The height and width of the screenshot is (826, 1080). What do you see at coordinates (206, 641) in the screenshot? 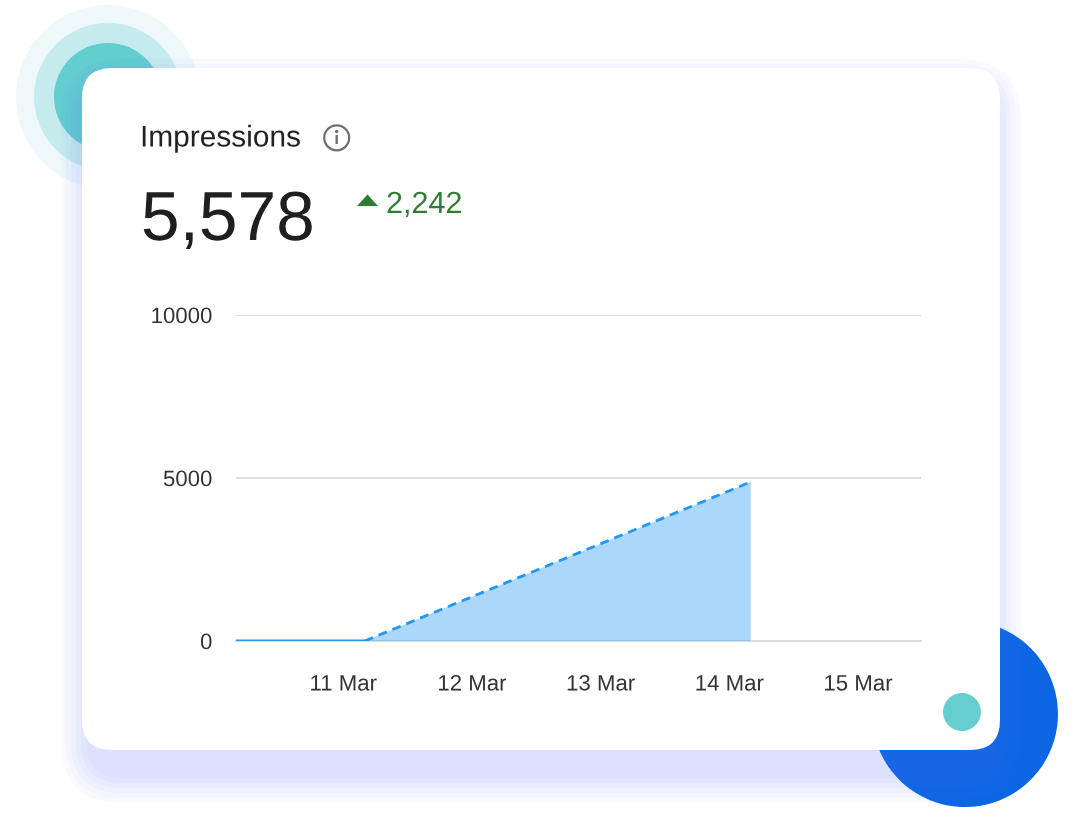
I see `y-tick-label: 0` at bounding box center [206, 641].